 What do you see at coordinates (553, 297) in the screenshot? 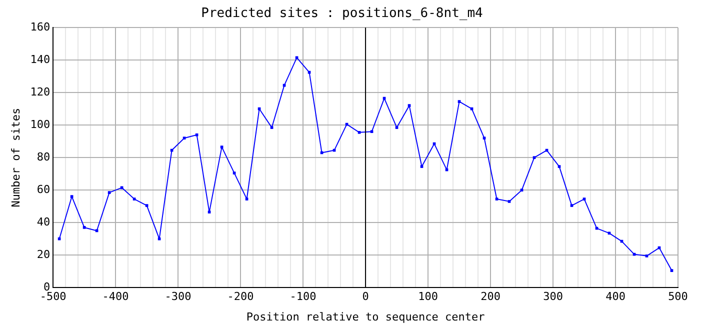
I see `x-tick-label: 300` at bounding box center [553, 297].